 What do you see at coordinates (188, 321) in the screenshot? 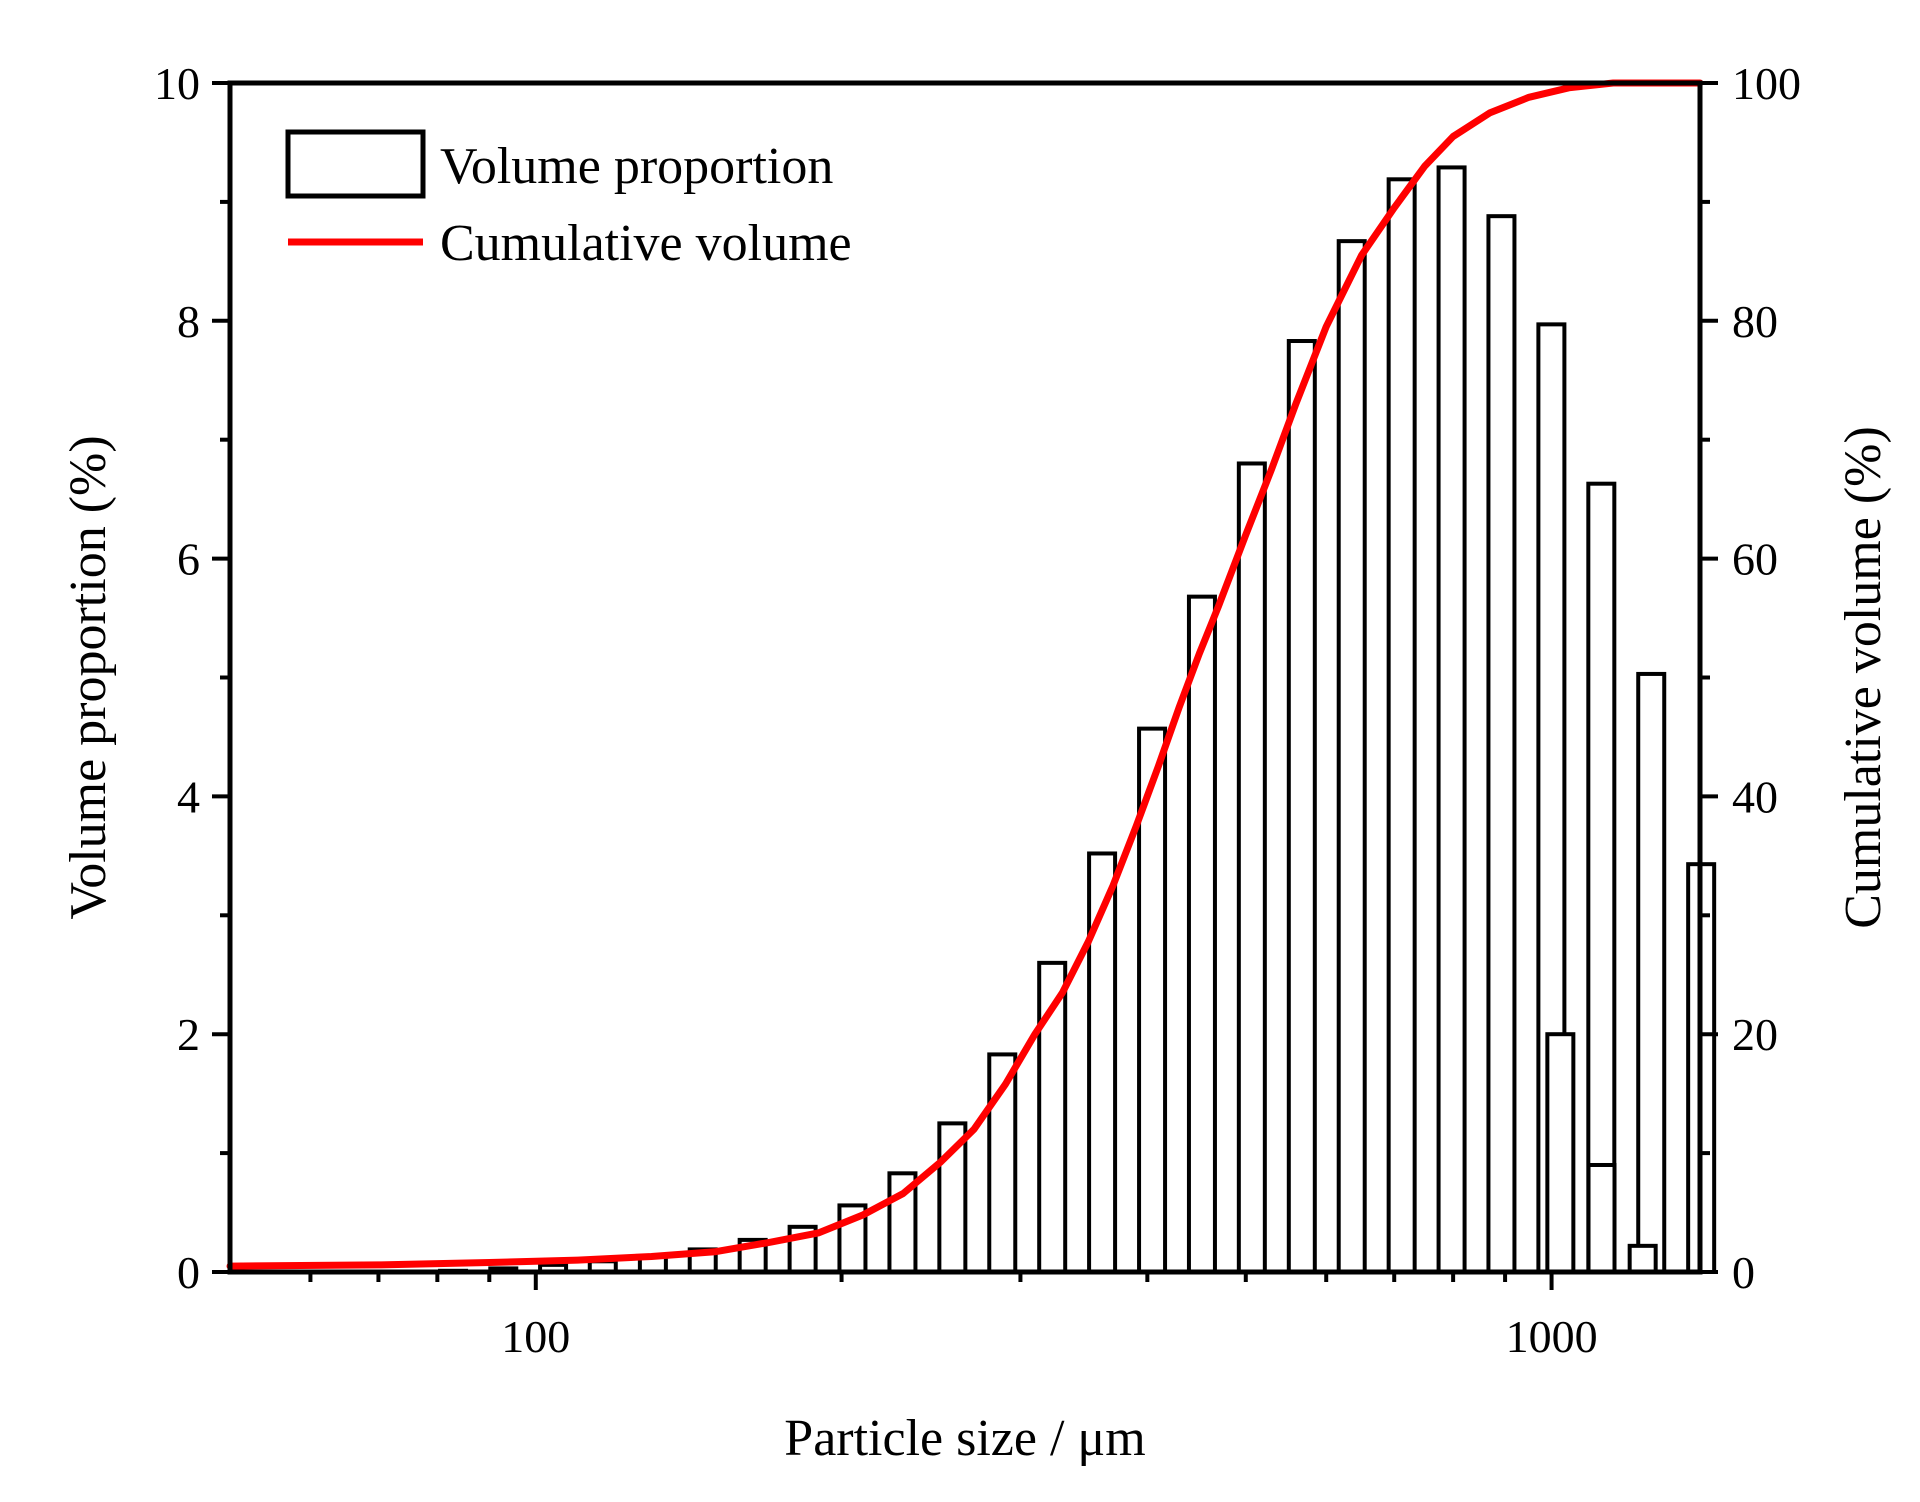
I see `y-tick-label: 8` at bounding box center [188, 321].